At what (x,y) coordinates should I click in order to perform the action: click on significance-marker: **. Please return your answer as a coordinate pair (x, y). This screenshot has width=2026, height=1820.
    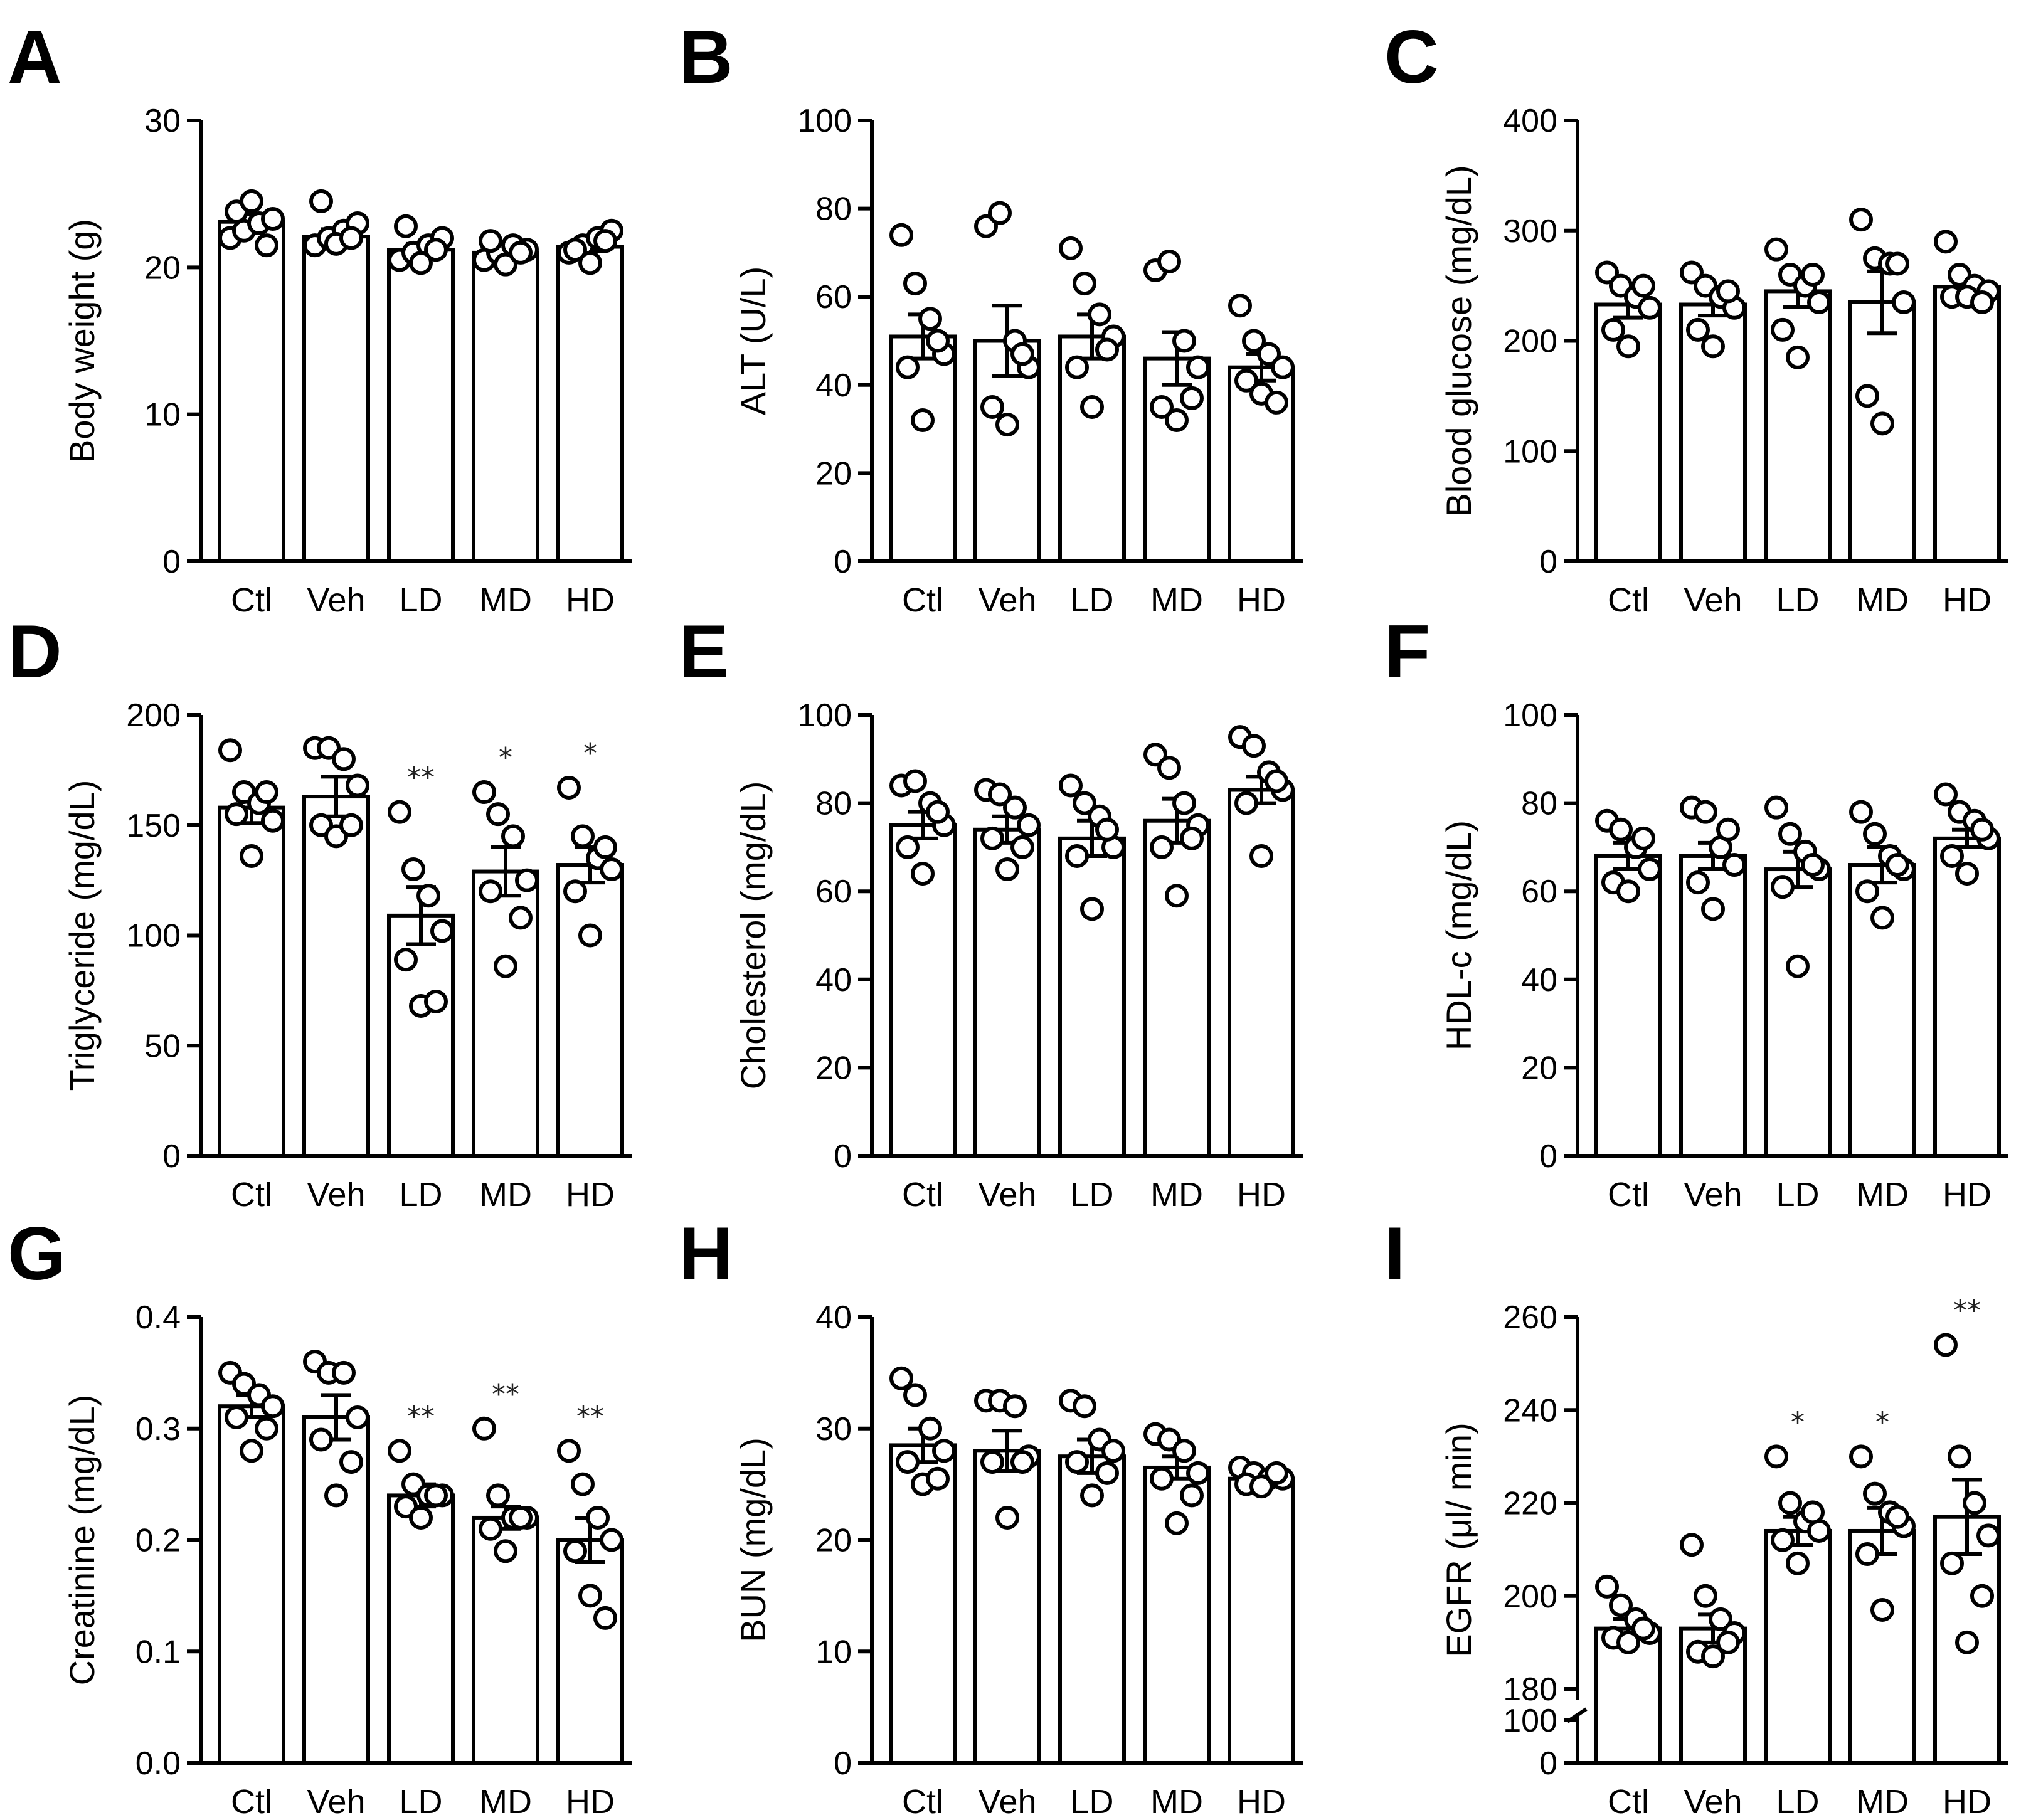
    Looking at the image, I should click on (421, 778).